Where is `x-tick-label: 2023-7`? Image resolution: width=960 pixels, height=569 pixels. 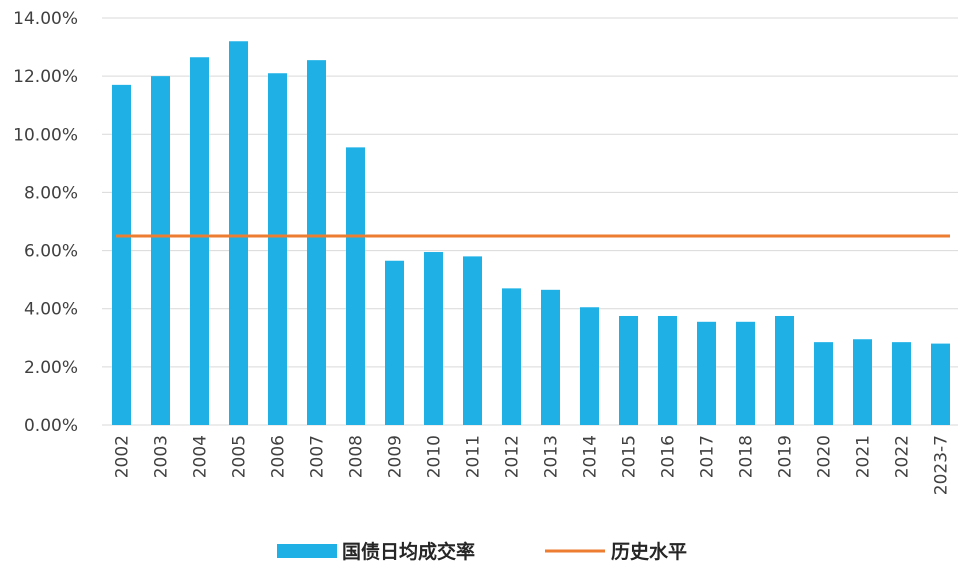 x-tick-label: 2023-7 is located at coordinates (942, 465).